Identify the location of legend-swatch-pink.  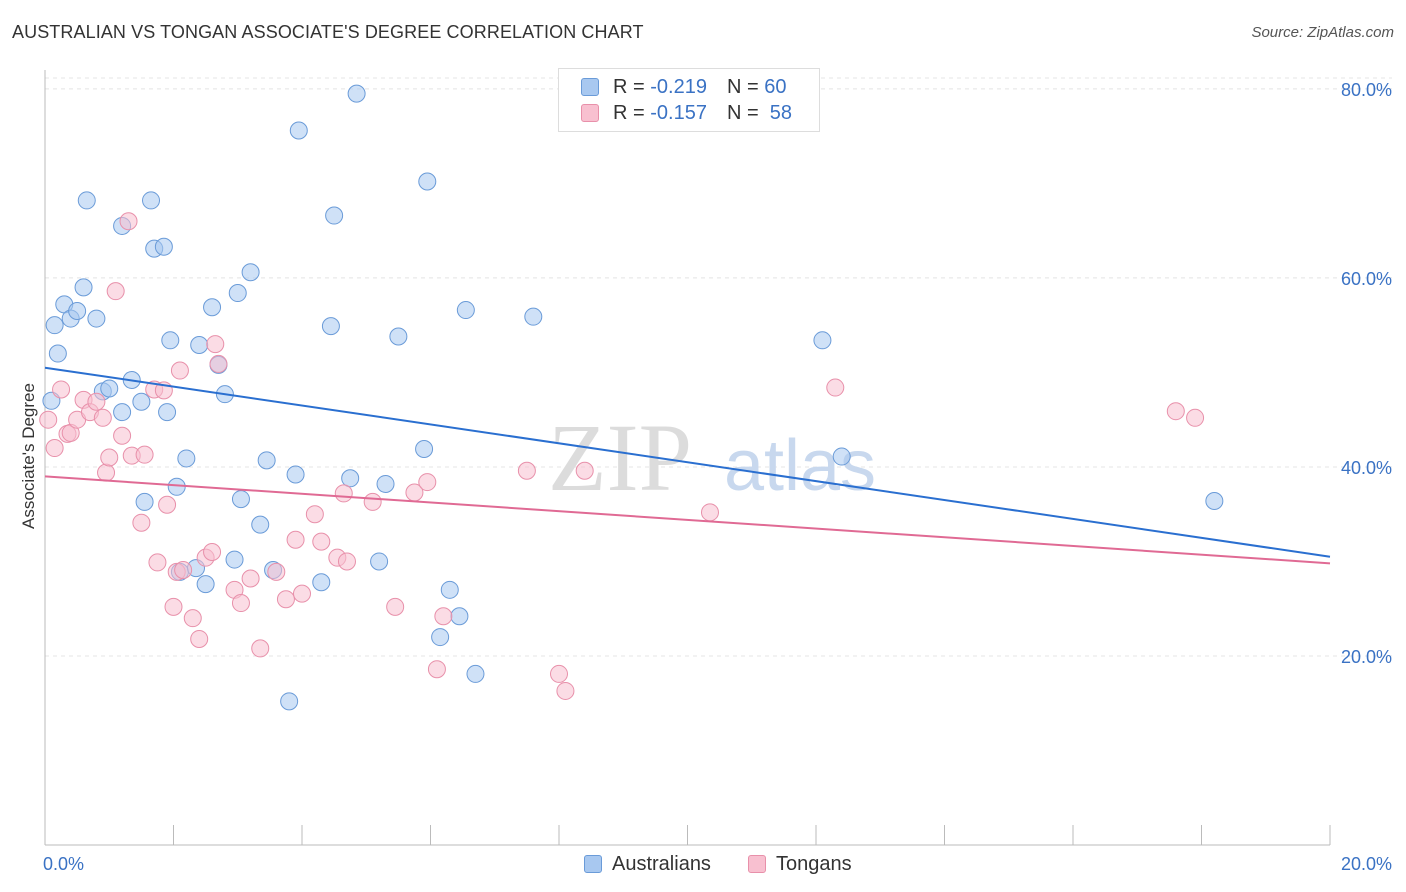
(590, 113).